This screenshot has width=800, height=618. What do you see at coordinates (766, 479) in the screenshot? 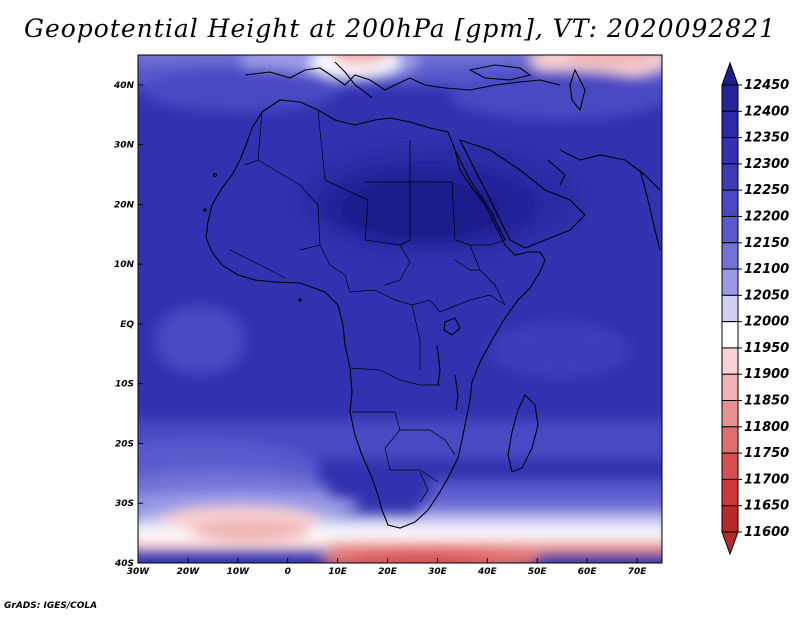
I see `colorbar-label: 11700` at bounding box center [766, 479].